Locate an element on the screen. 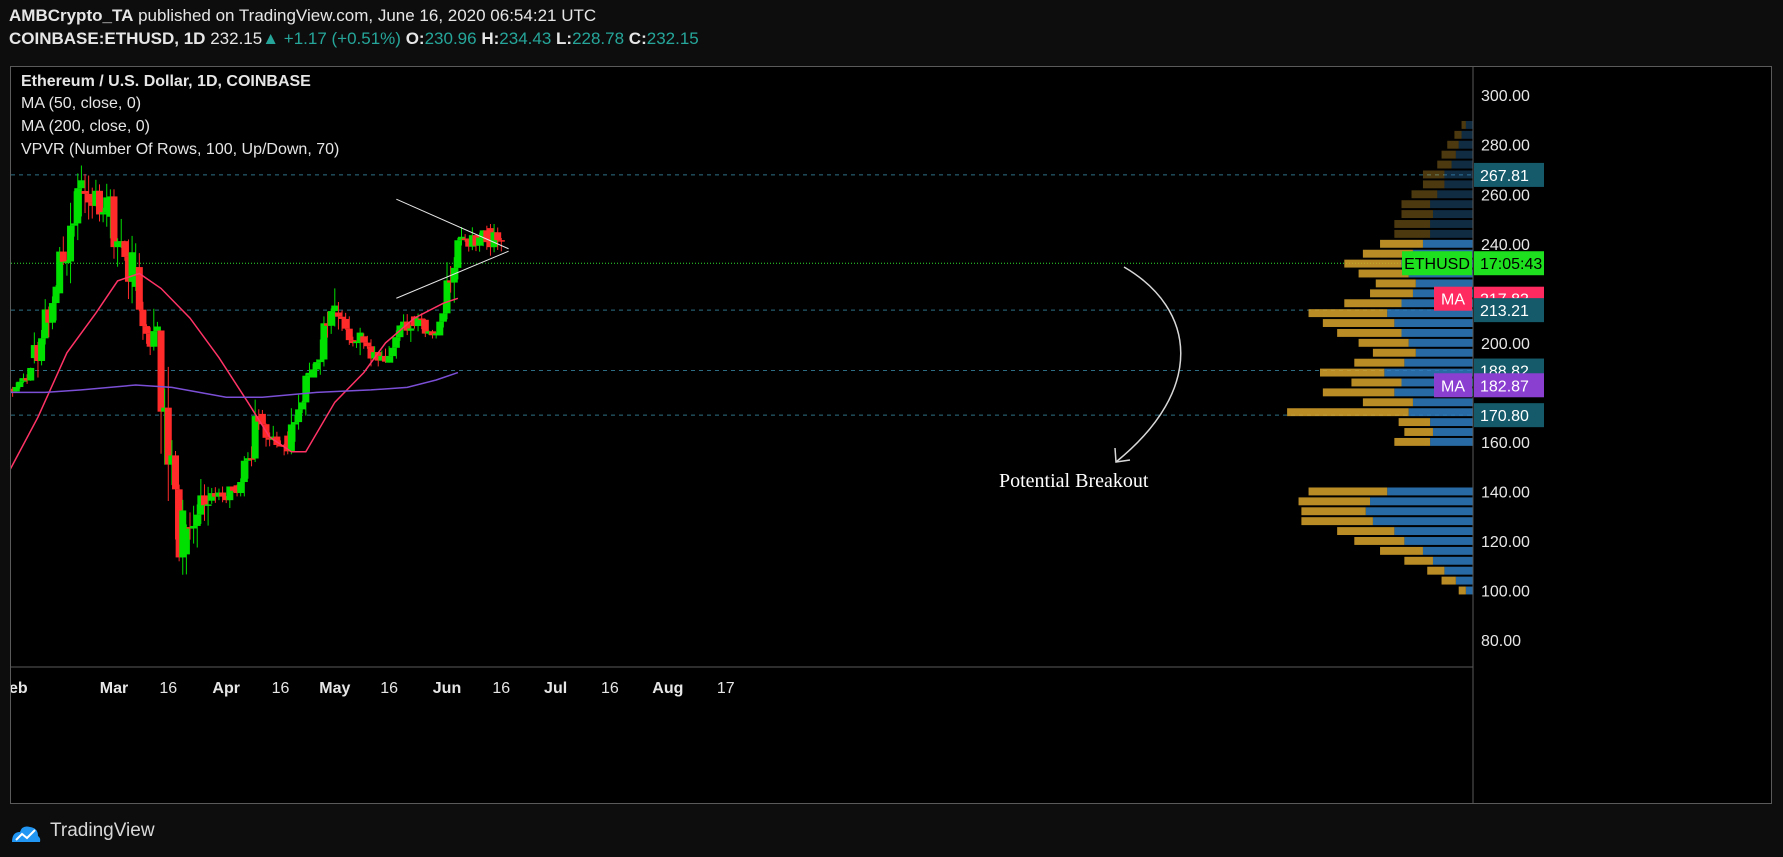  symmetrical-triangle is located at coordinates (452, 248).